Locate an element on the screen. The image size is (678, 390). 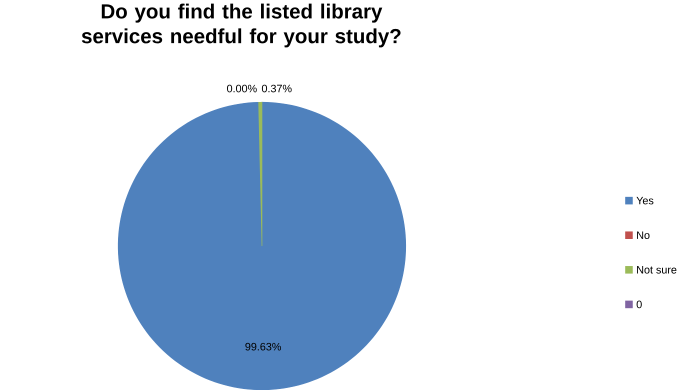
chart-title: Do you find the listed library services needful for your study? is located at coordinates (241, 26).